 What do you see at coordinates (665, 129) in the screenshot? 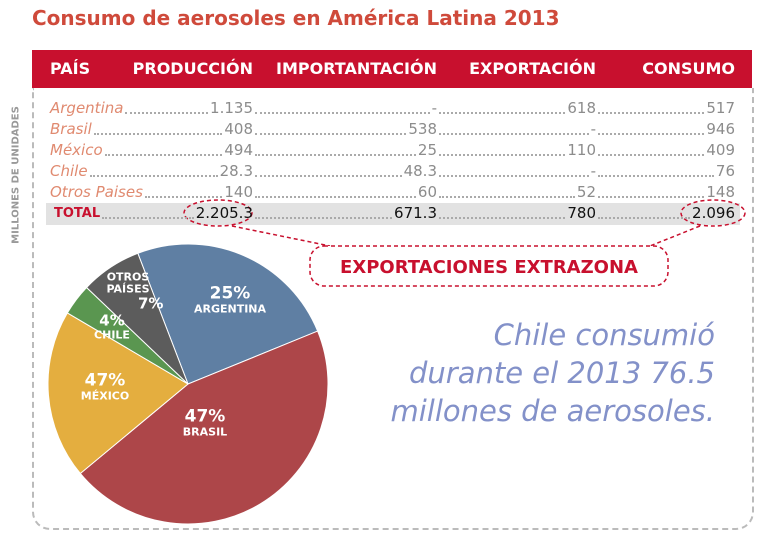
I see `cell-group: 946` at bounding box center [665, 129].